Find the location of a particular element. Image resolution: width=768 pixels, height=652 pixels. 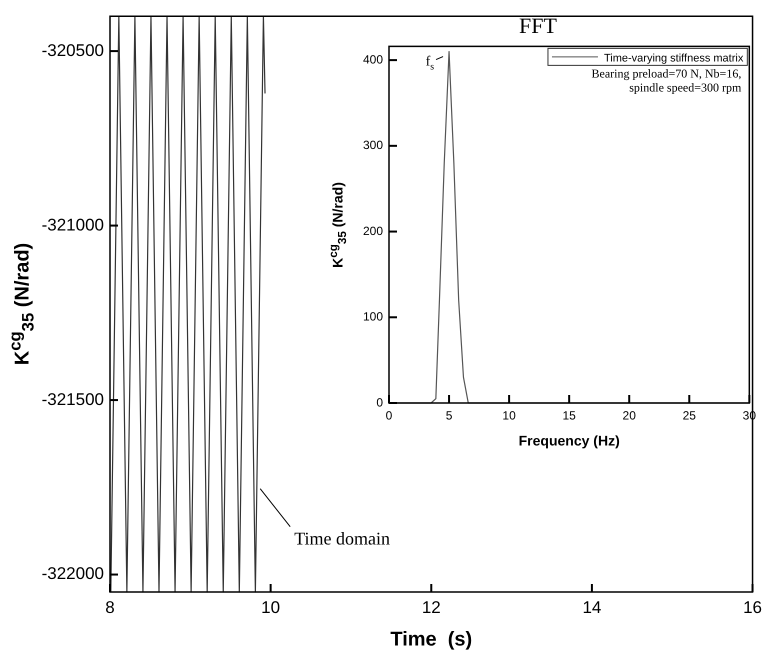

y-tick-label: -322000 is located at coordinates (73, 574).